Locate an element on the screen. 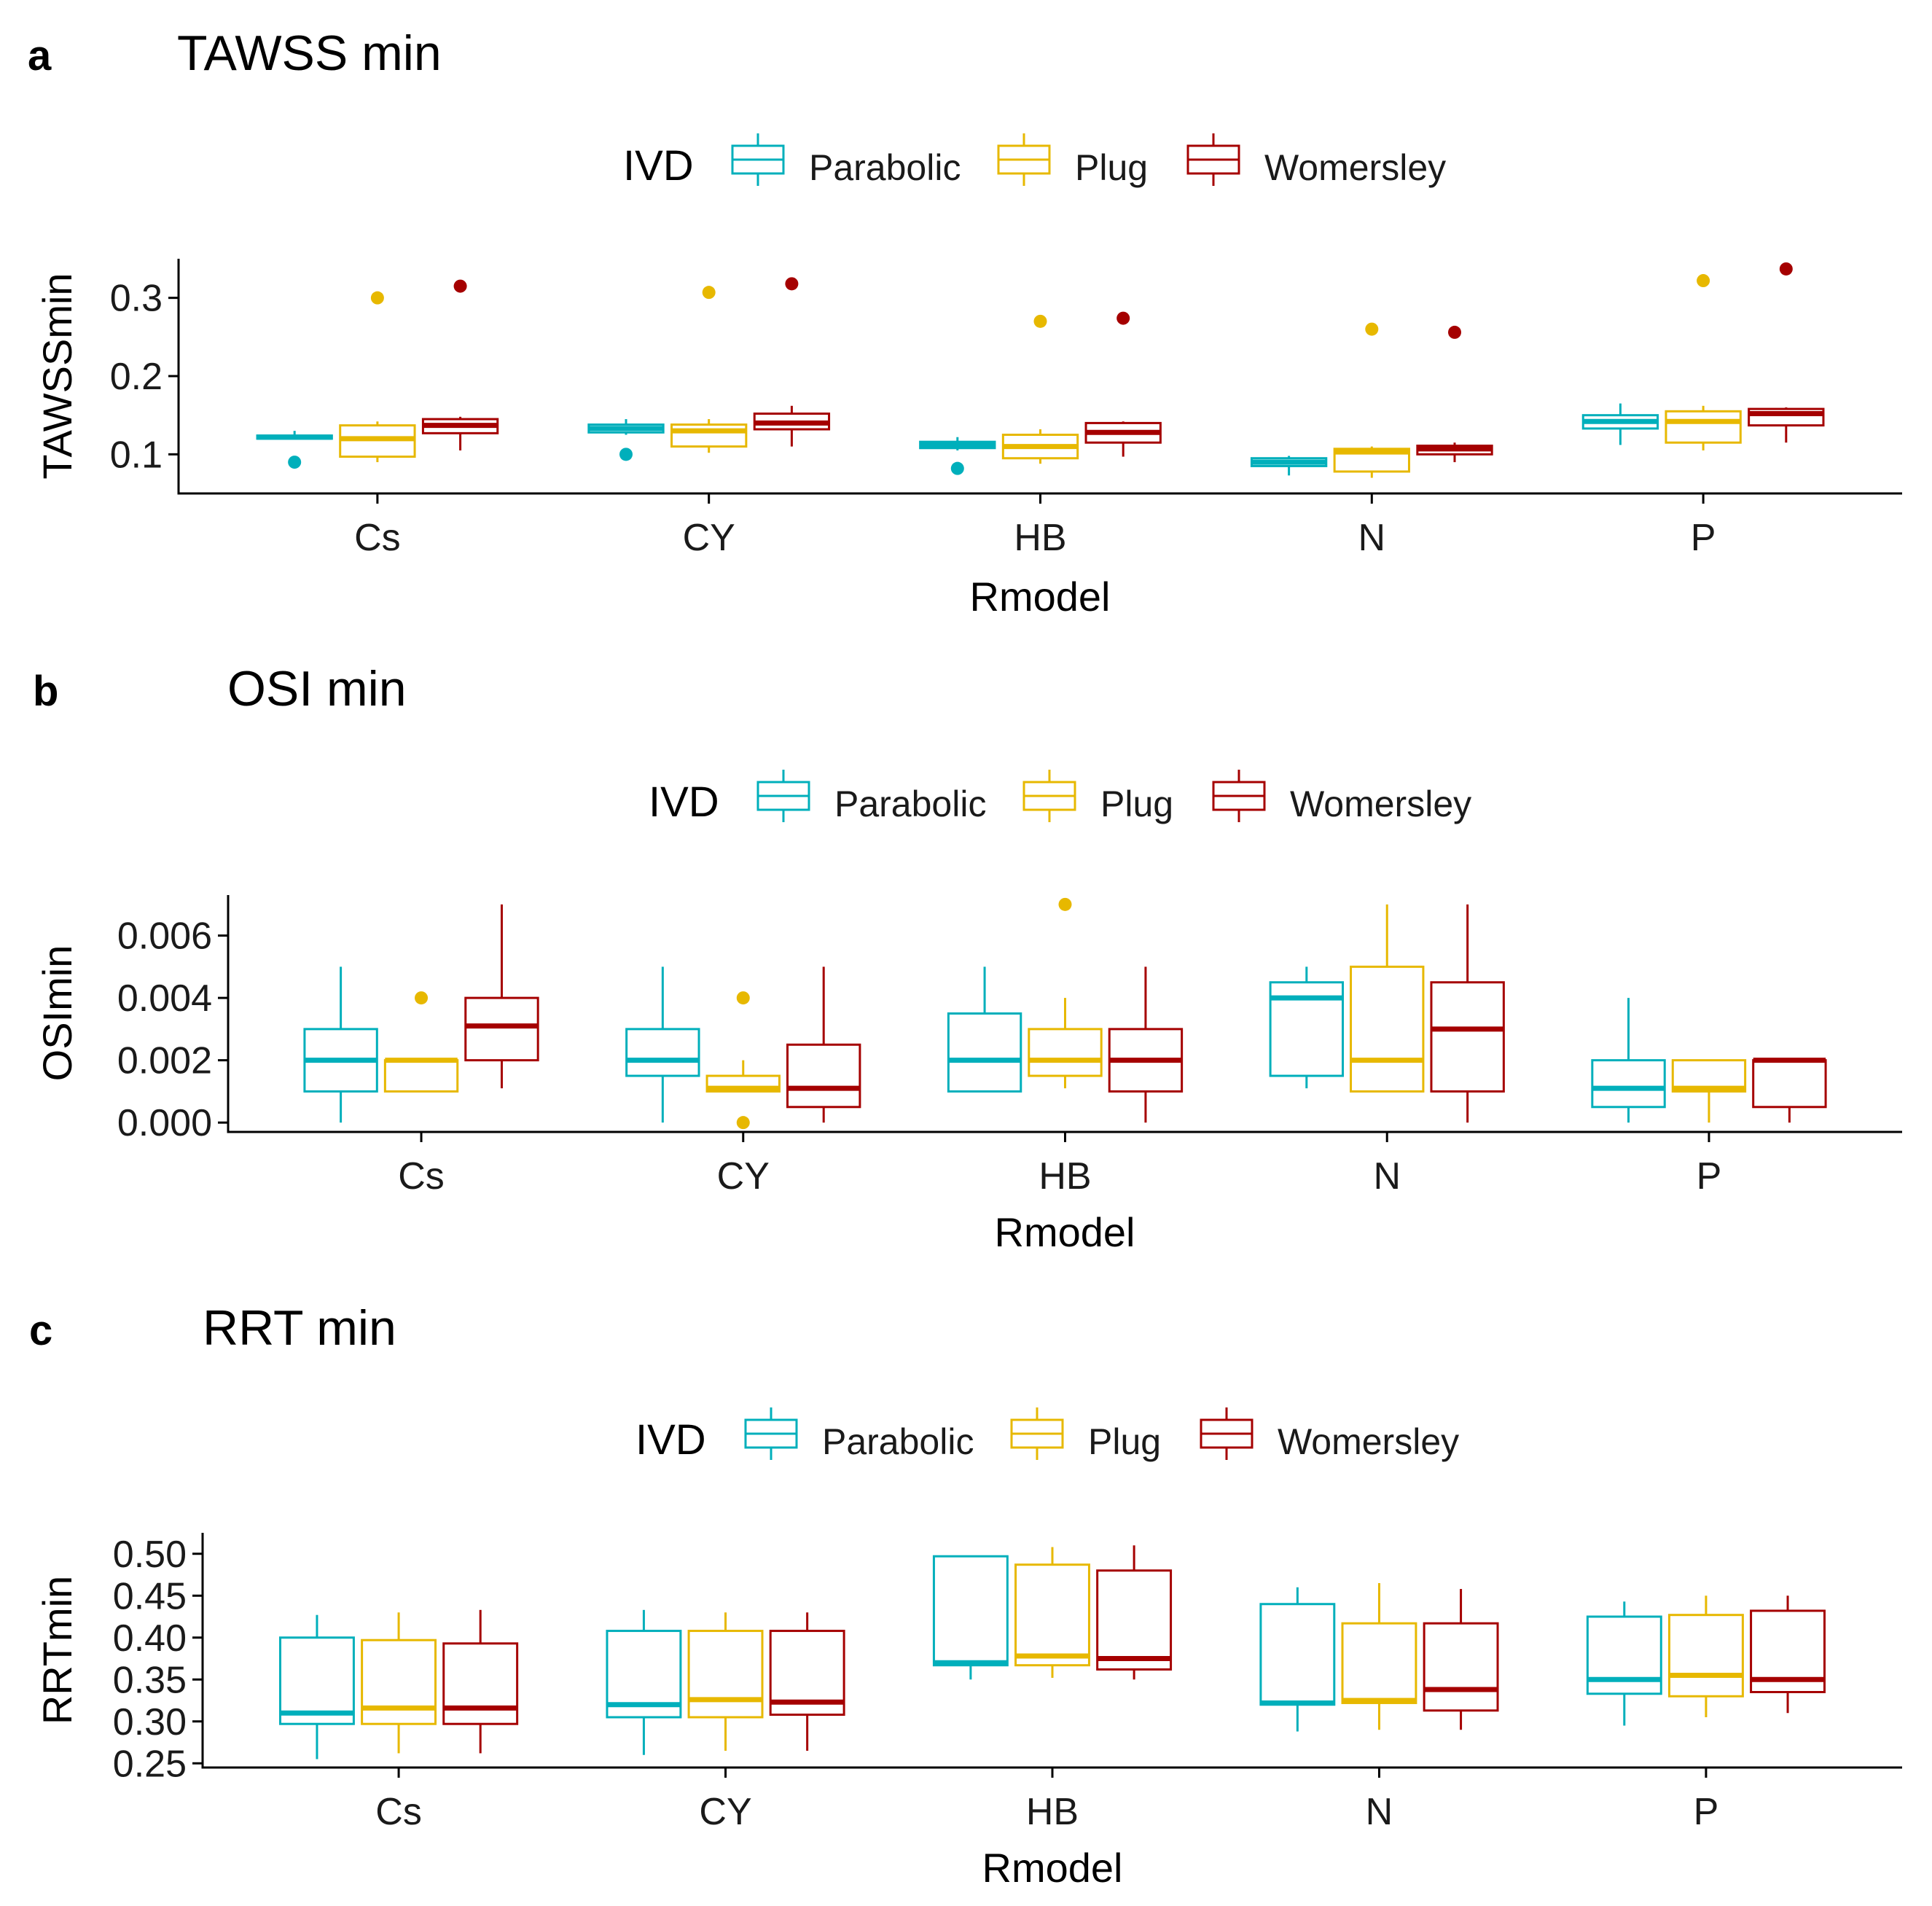 This screenshot has width=1932, height=1906. y-axis-ticks: 0.1 0.2 0.3 is located at coordinates (145, 377).